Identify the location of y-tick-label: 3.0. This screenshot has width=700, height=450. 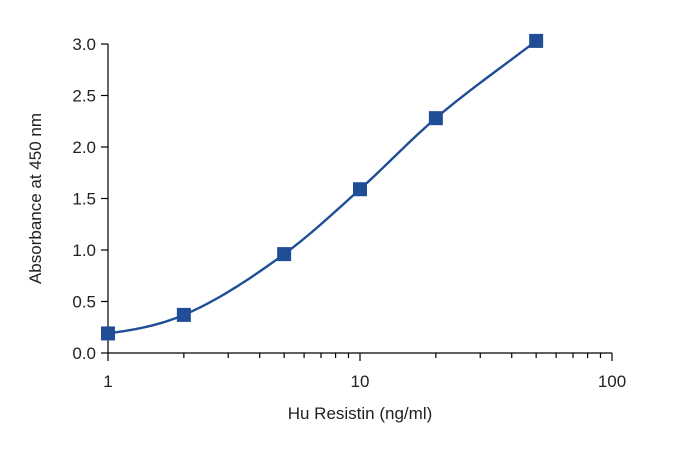
(84, 44).